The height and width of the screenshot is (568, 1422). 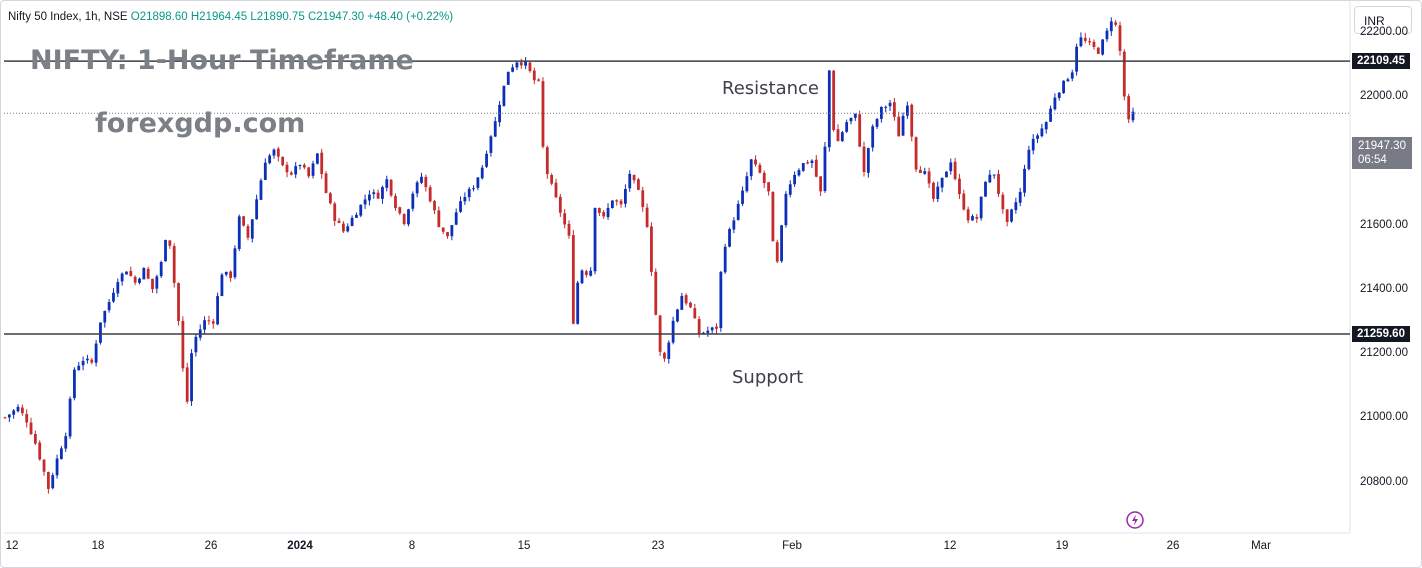 I want to click on symbol-label: Nifty 50 Index, 1h, NSE, so click(x=68, y=17).